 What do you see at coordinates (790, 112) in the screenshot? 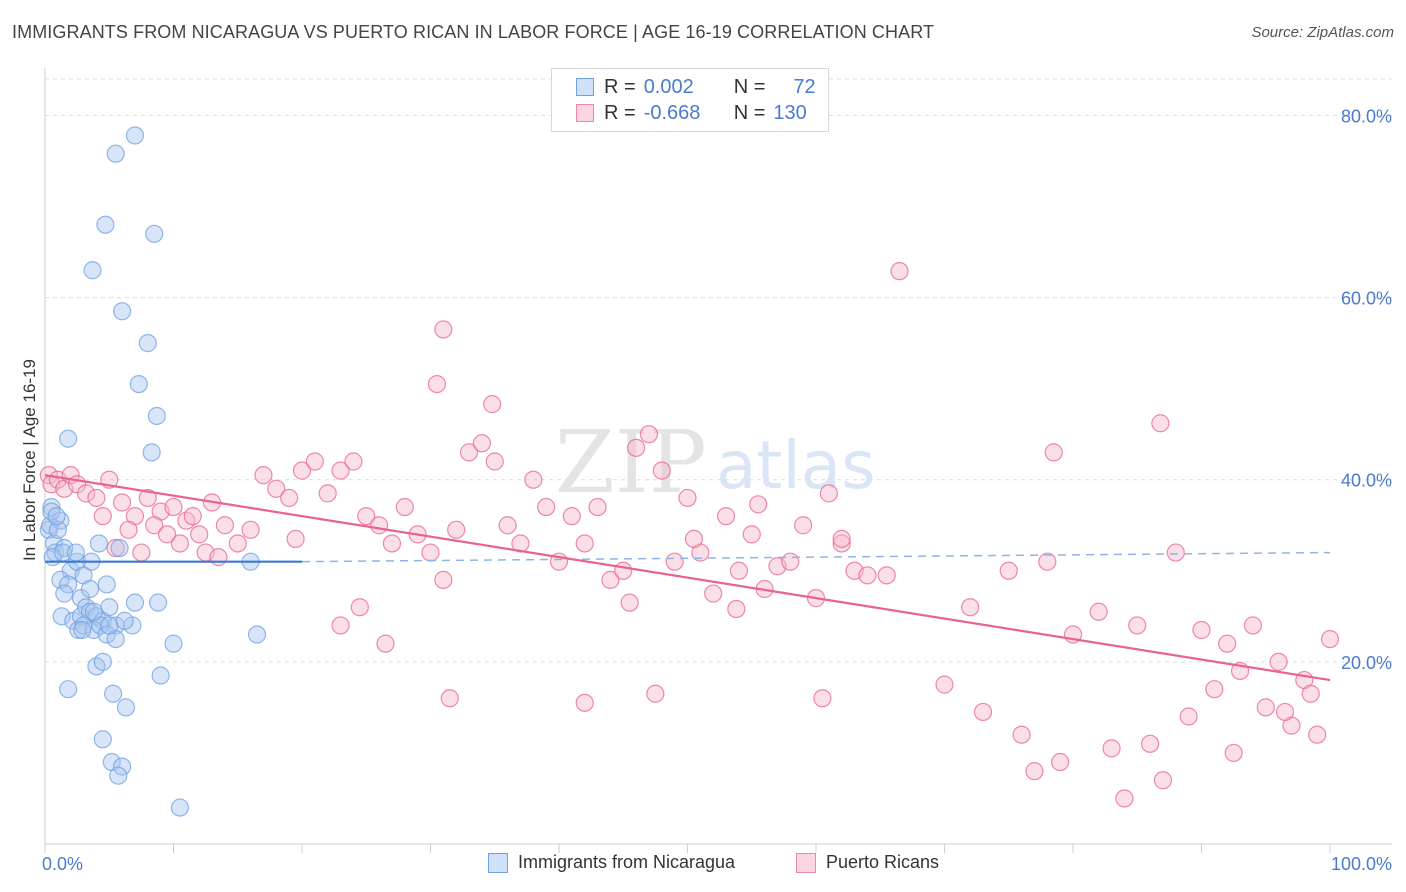
I see `legend-n-value: 130` at bounding box center [790, 112].